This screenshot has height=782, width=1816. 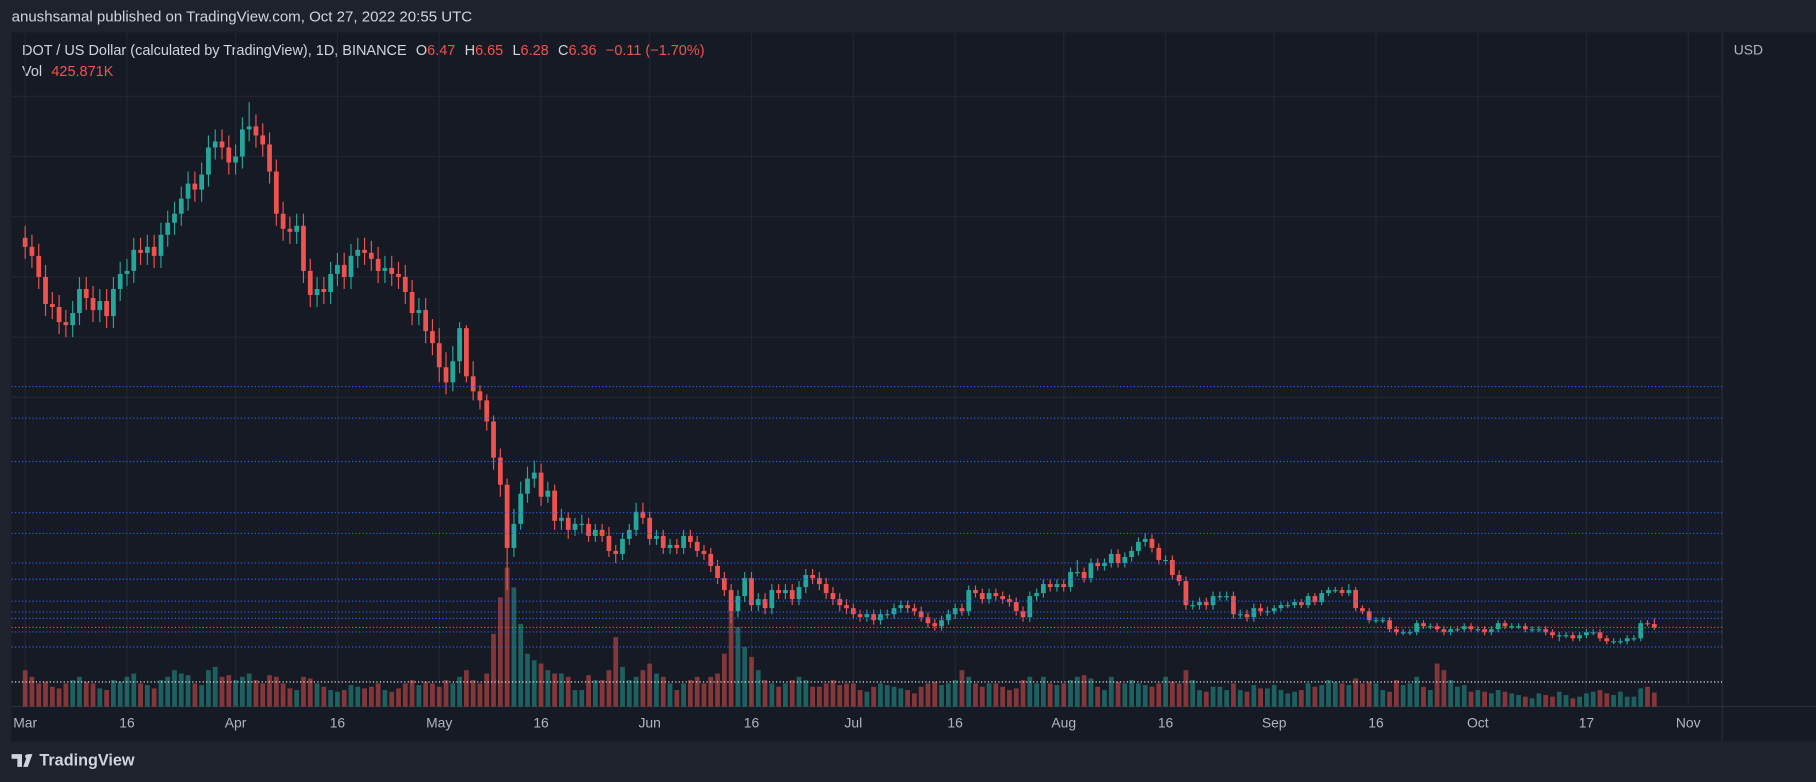 I want to click on x-tick-label: 16, so click(x=127, y=723).